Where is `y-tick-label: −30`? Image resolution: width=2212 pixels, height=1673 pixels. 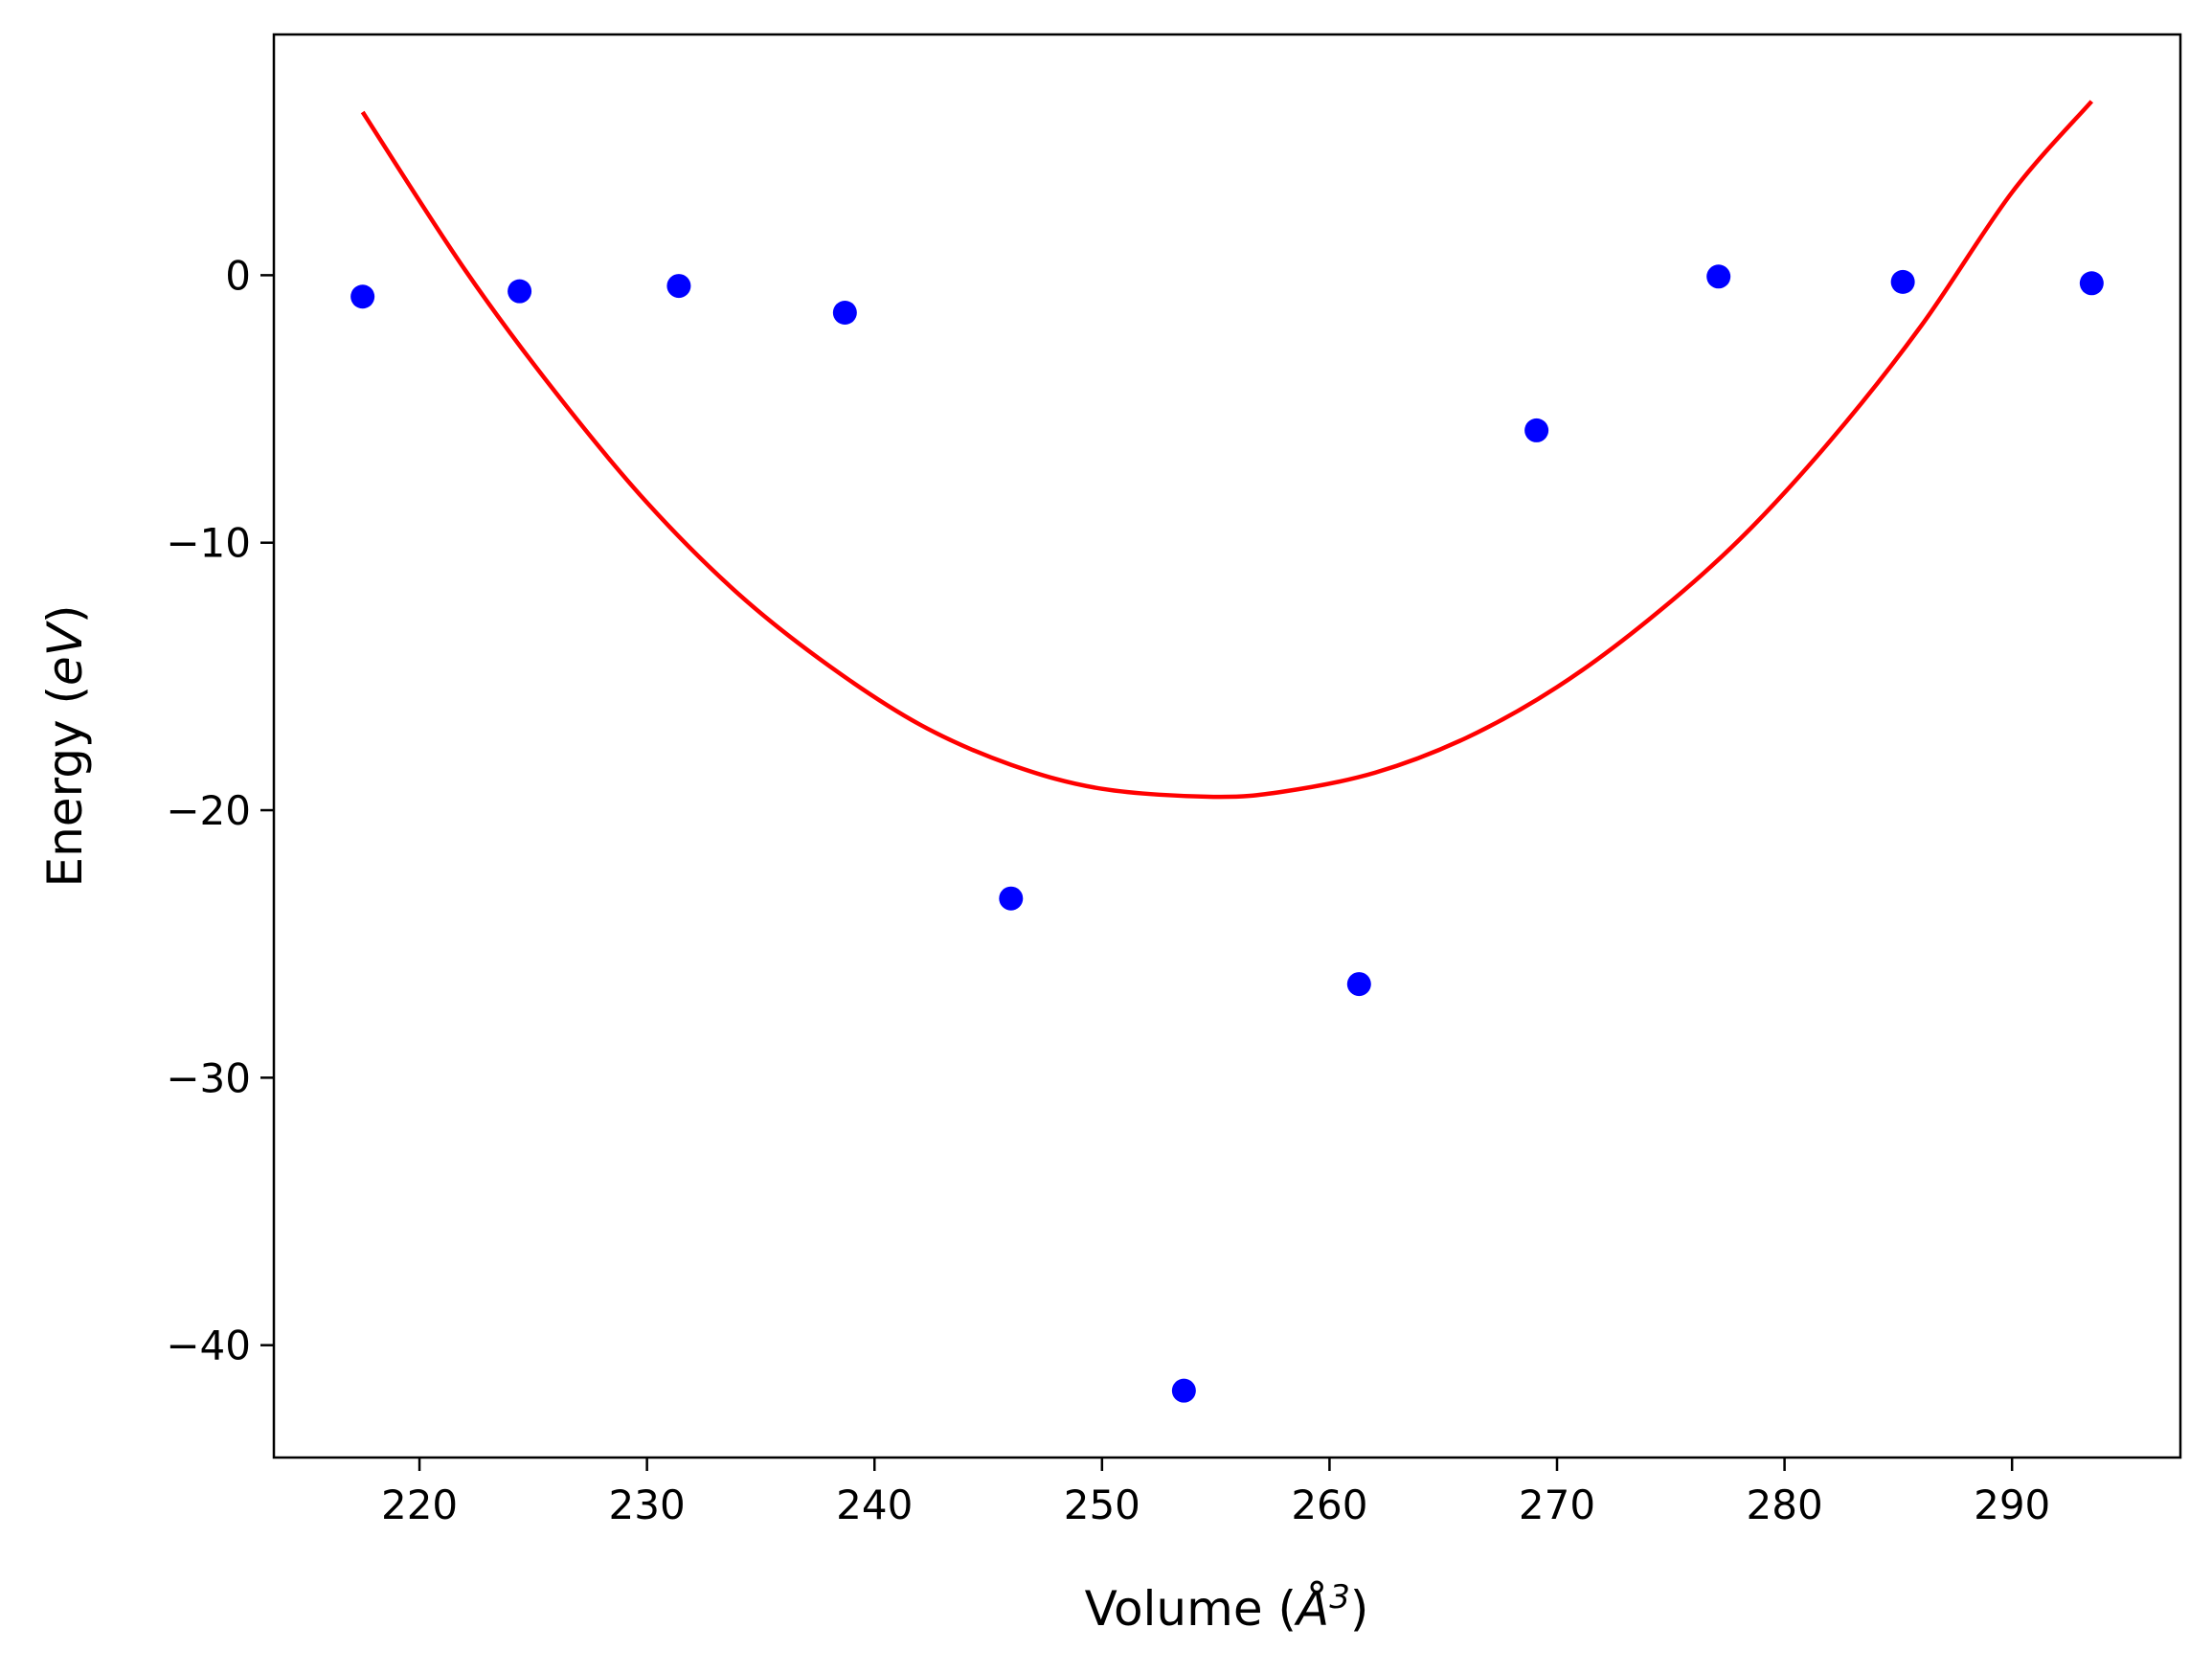 y-tick-label: −30 is located at coordinates (208, 1077).